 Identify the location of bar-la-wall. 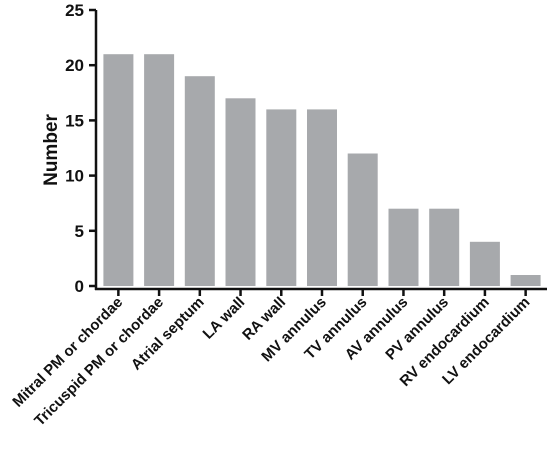
(240, 192).